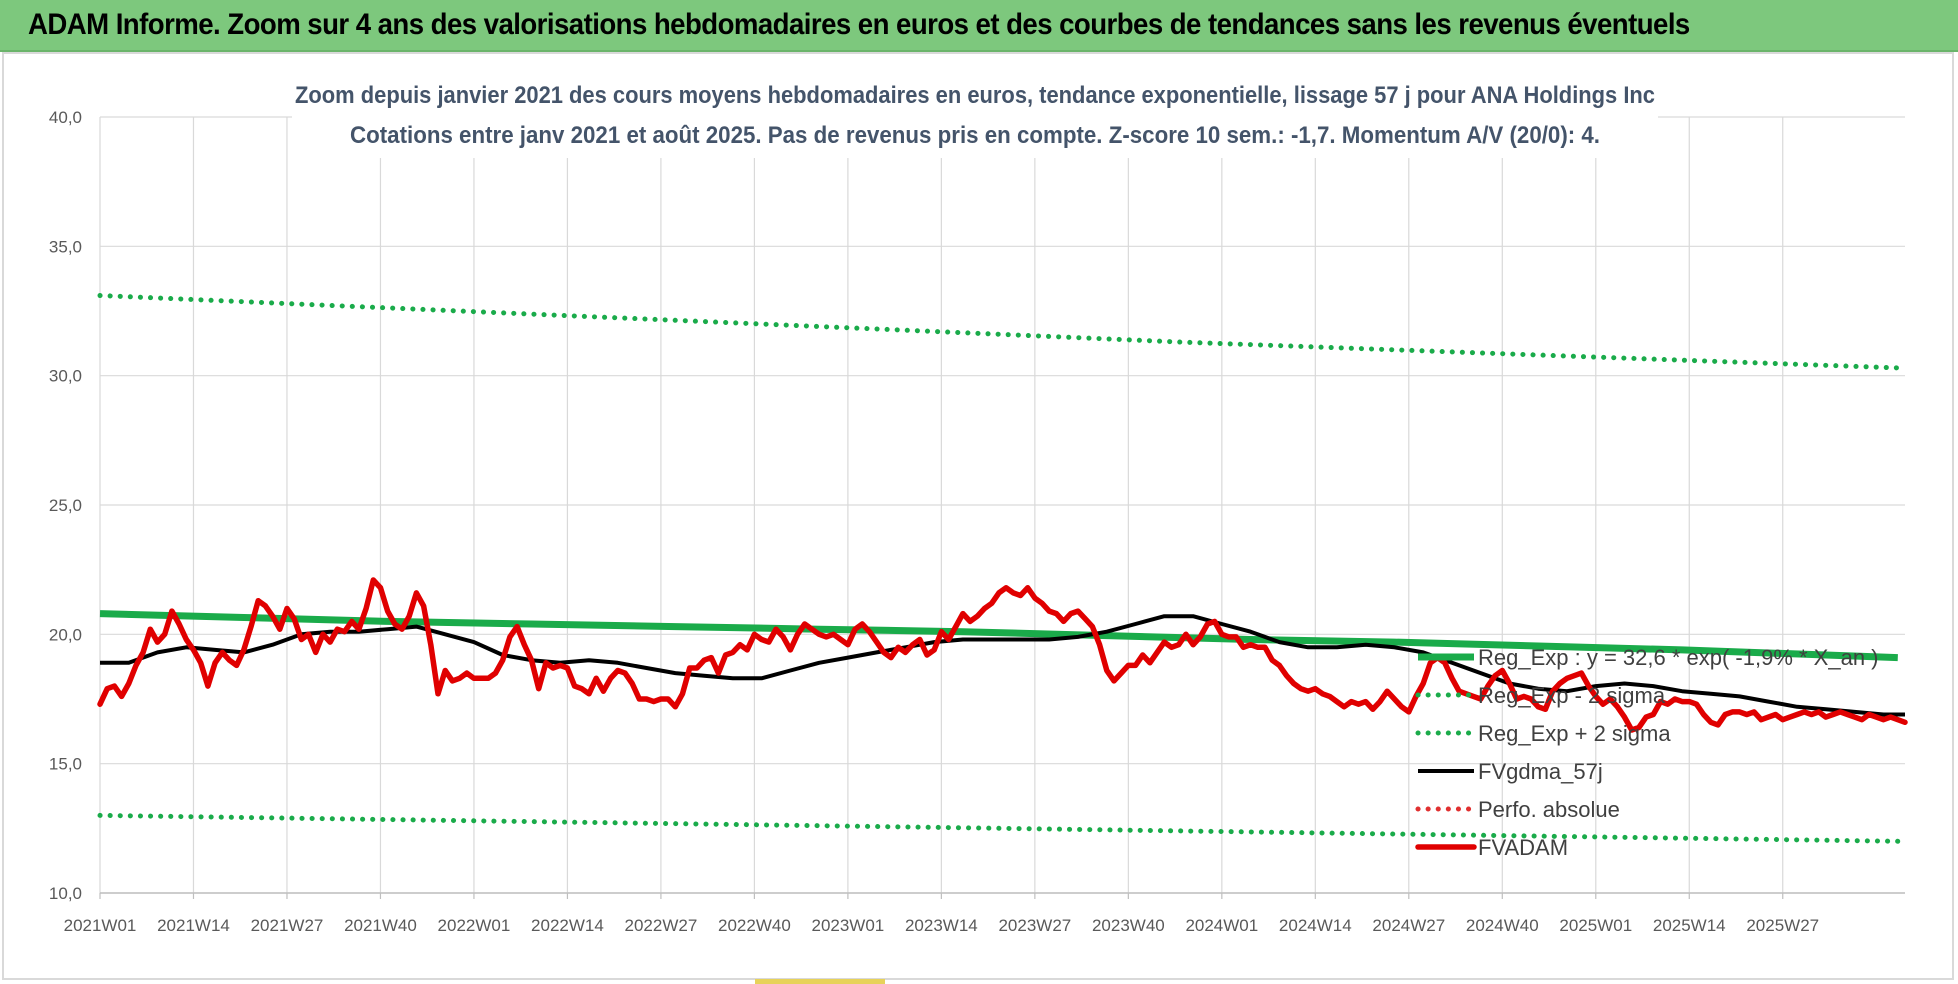 The height and width of the screenshot is (984, 1958). What do you see at coordinates (1034, 925) in the screenshot?
I see `x-tick-label: 2023W27` at bounding box center [1034, 925].